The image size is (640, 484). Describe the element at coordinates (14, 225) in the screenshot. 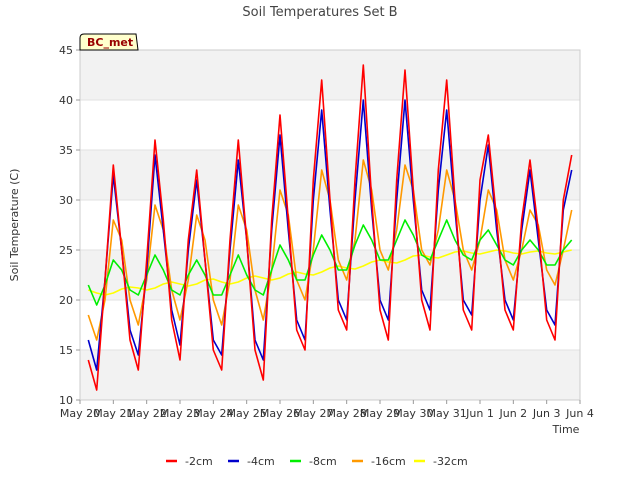

I see `y-axis-label: Soil Temperature (C)` at that location.